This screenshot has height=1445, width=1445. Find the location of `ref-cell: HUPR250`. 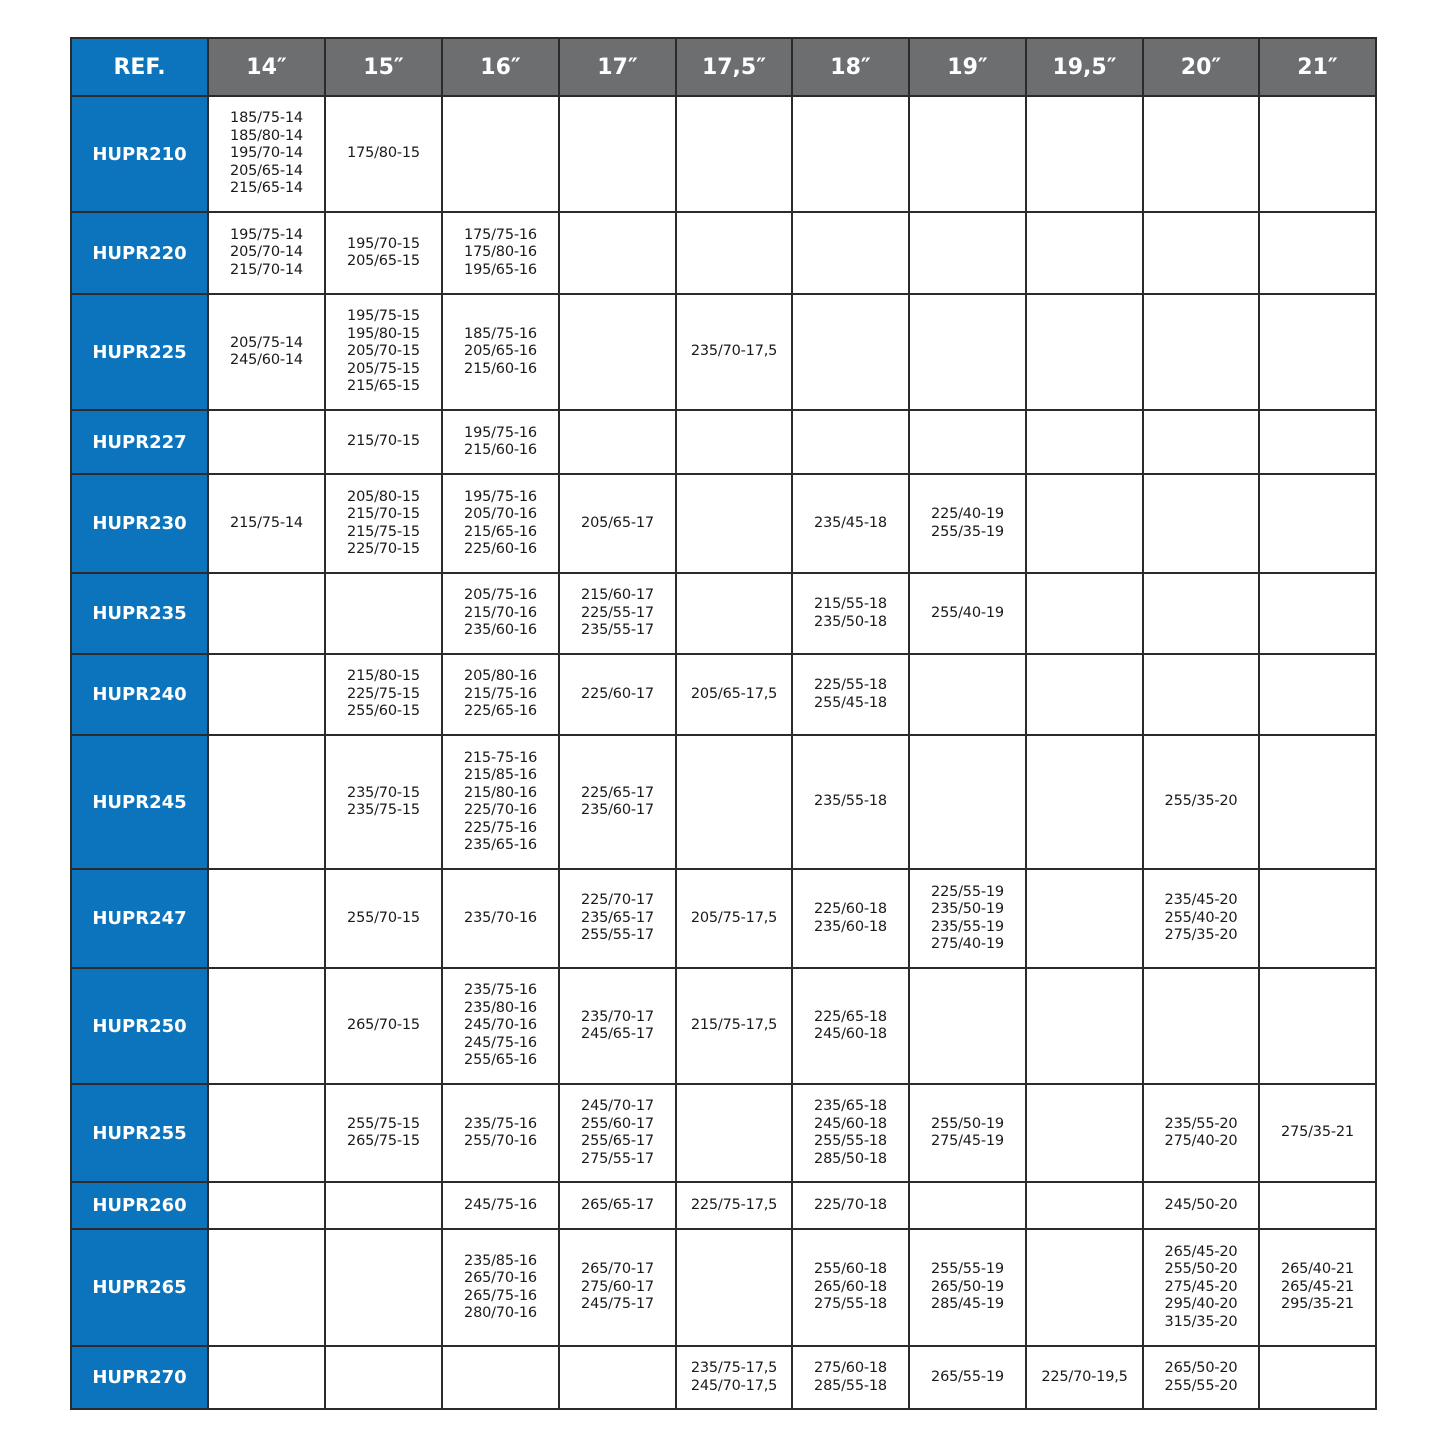

ref-cell: HUPR250 is located at coordinates (139, 1026).